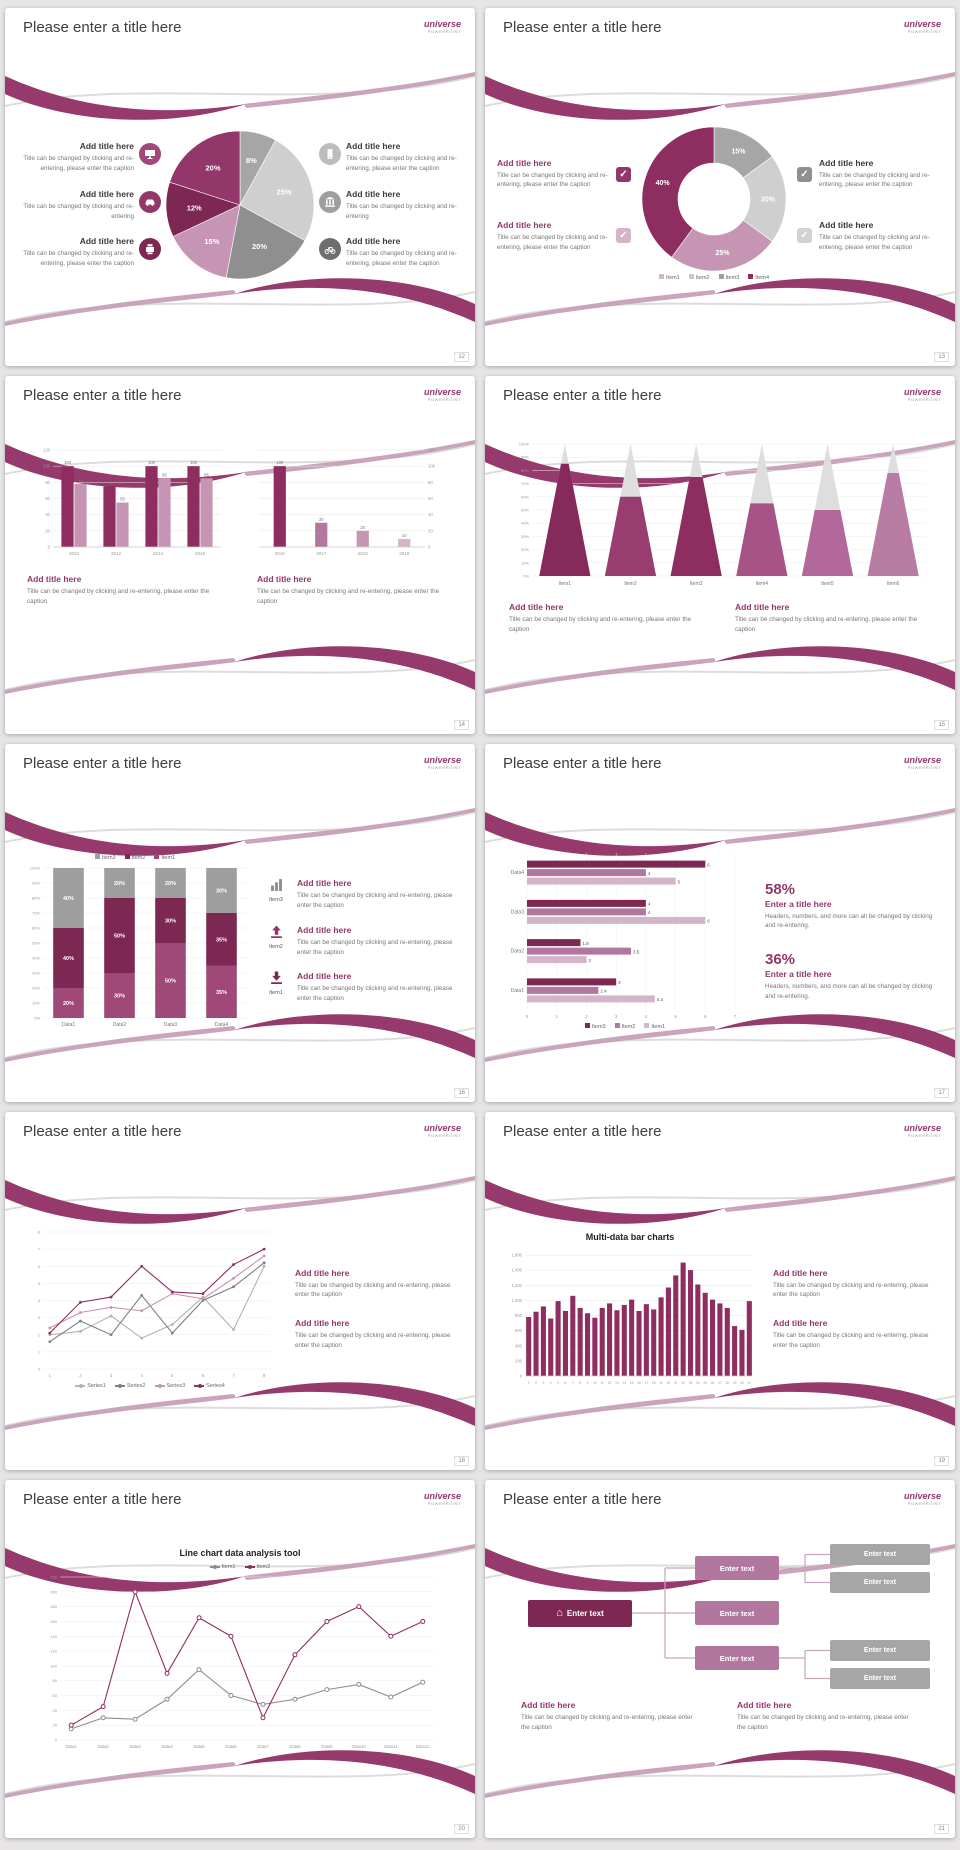 The image size is (960, 1850). What do you see at coordinates (47, 450) in the screenshot?
I see `svg-text: 120` at bounding box center [47, 450].